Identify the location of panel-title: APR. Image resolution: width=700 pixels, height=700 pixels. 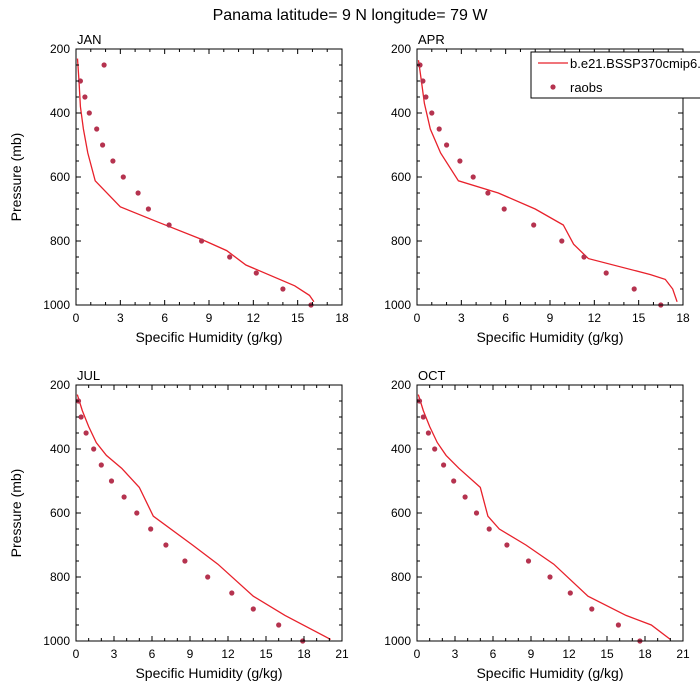
(431, 39).